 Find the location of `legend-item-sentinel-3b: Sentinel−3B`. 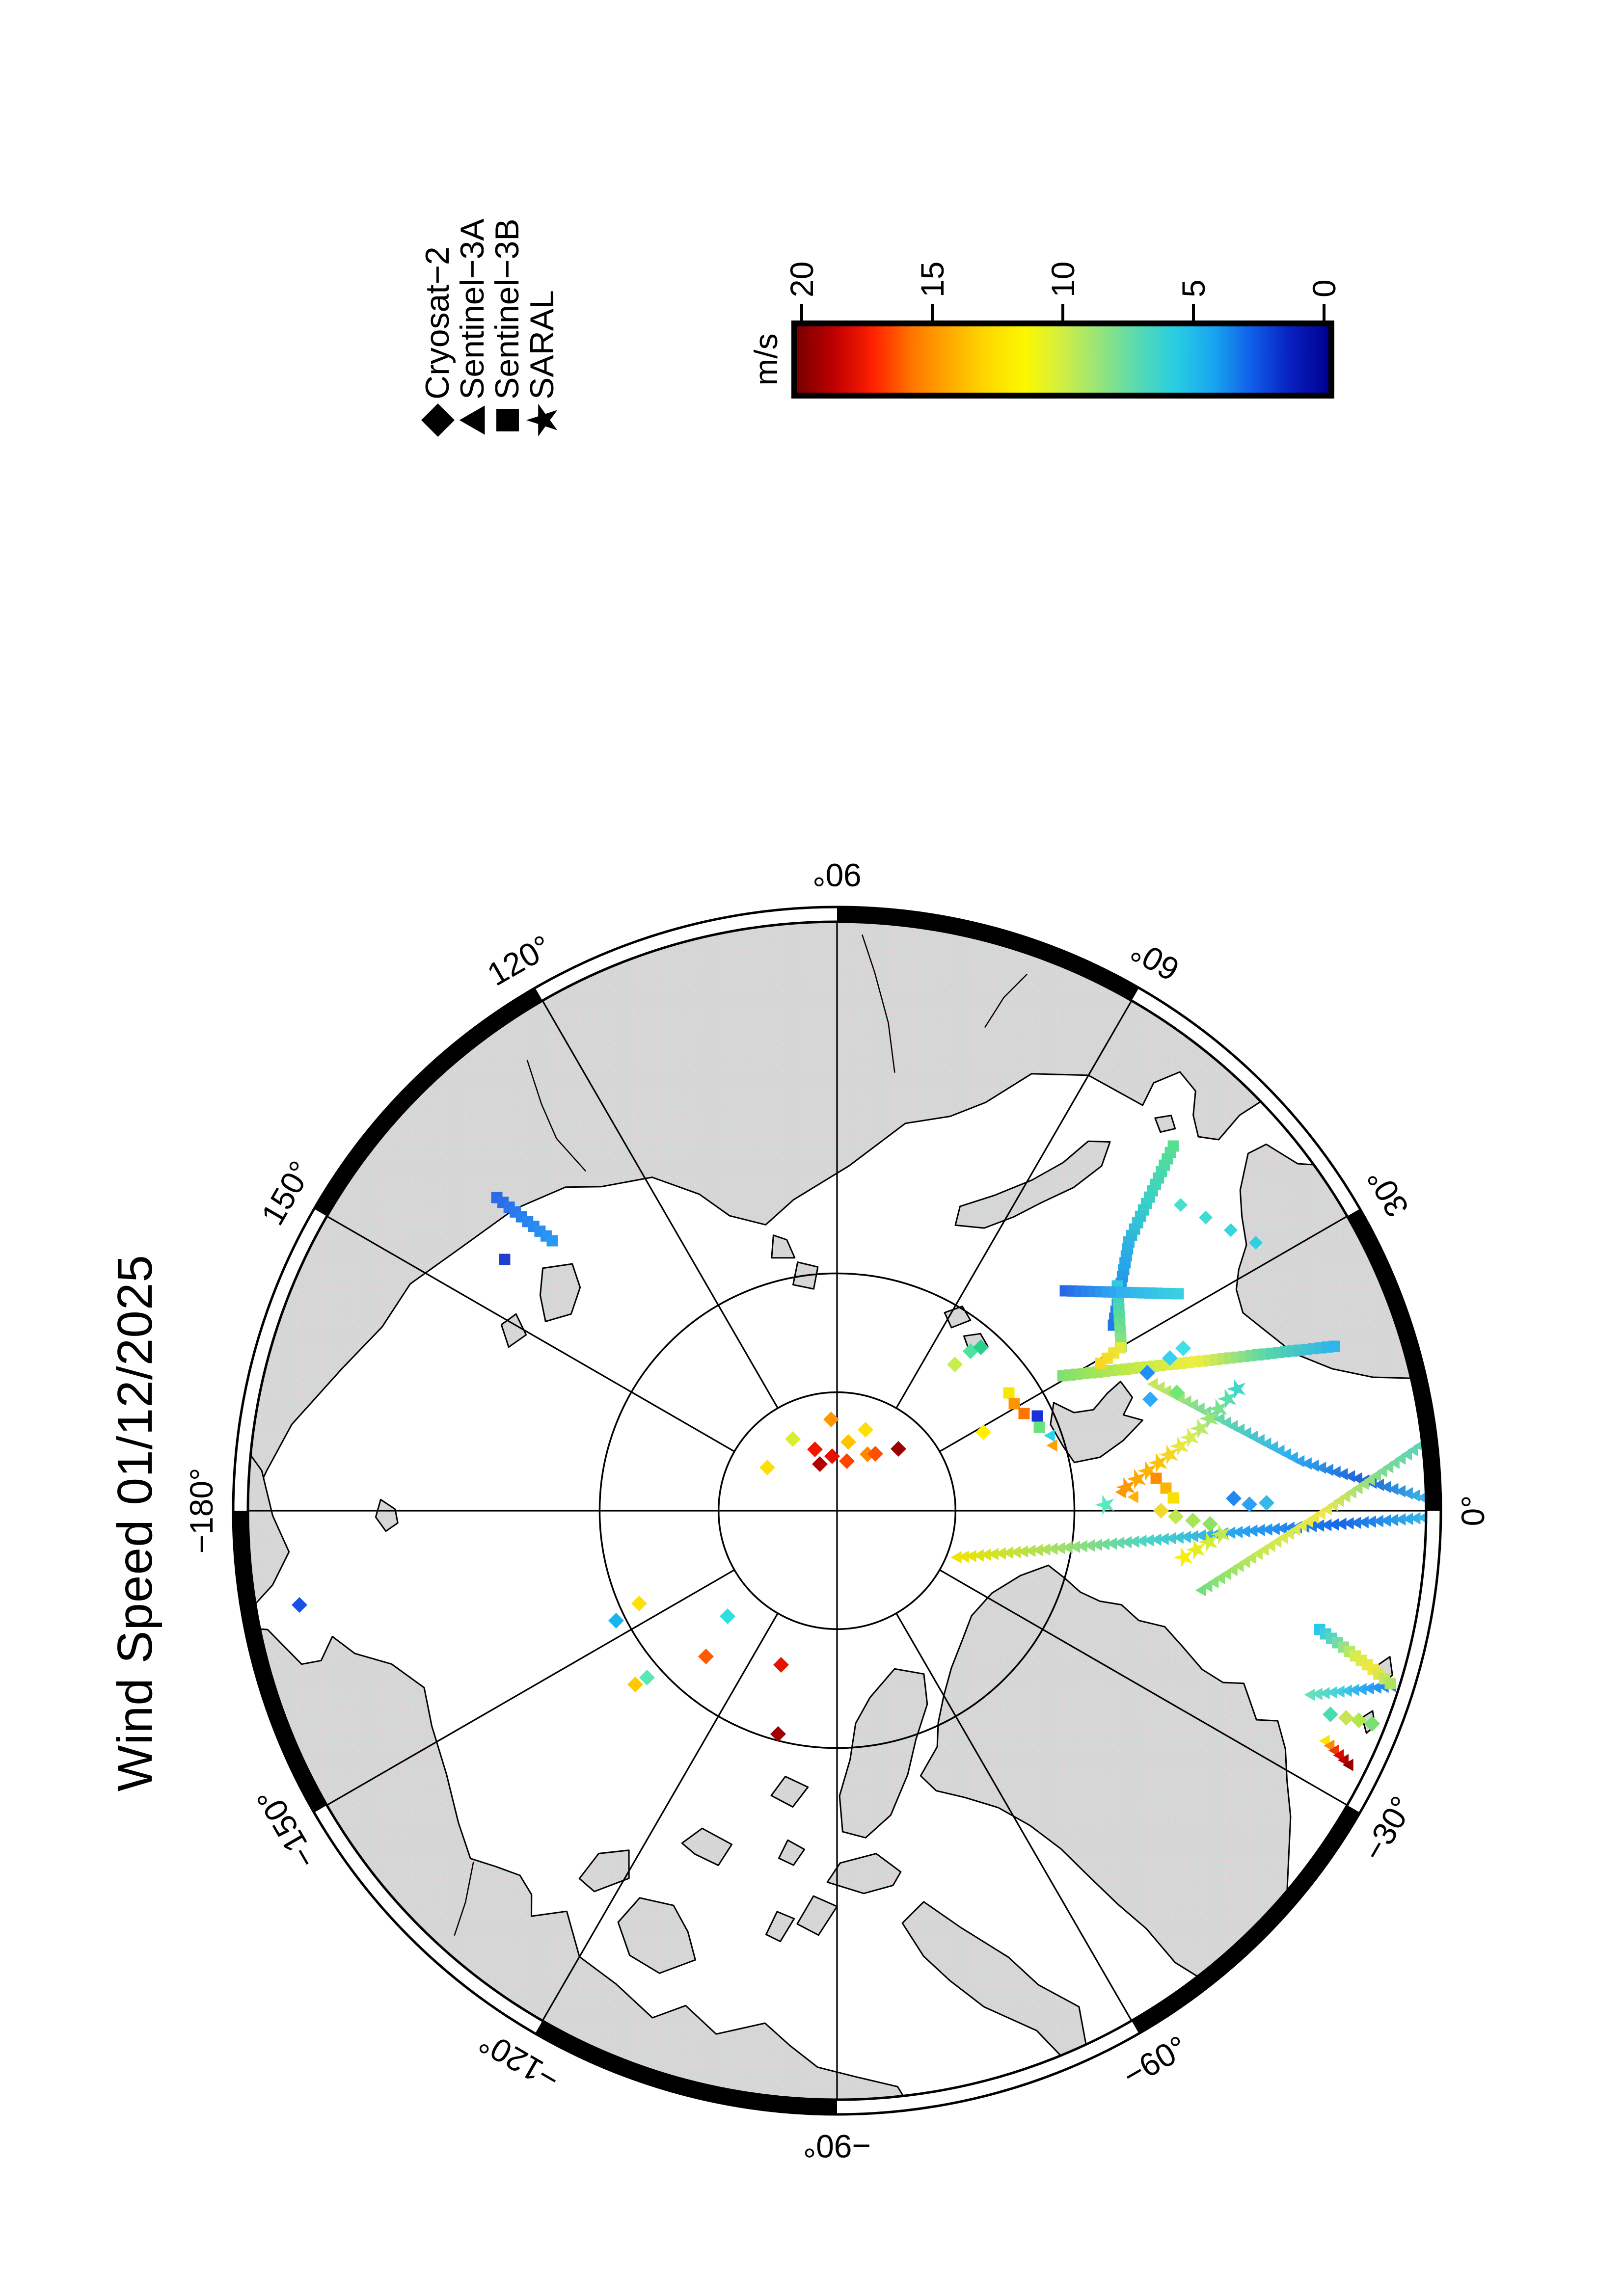

legend-item-sentinel-3b: Sentinel−3B is located at coordinates (507, 329).